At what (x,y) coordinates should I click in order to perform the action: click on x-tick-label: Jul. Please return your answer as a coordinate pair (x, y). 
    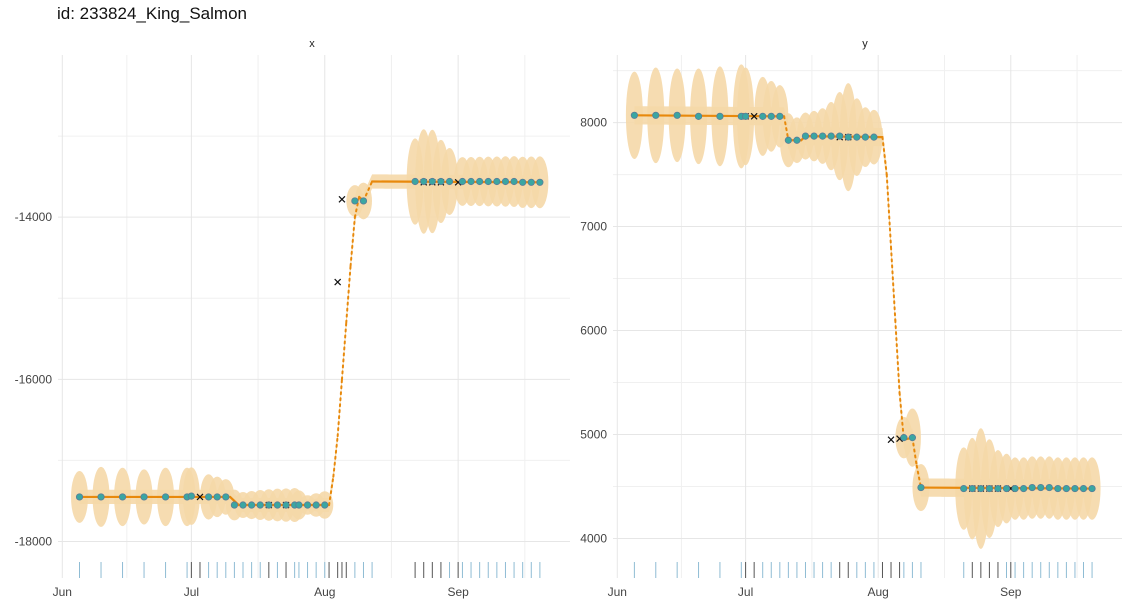
    Looking at the image, I should click on (191, 592).